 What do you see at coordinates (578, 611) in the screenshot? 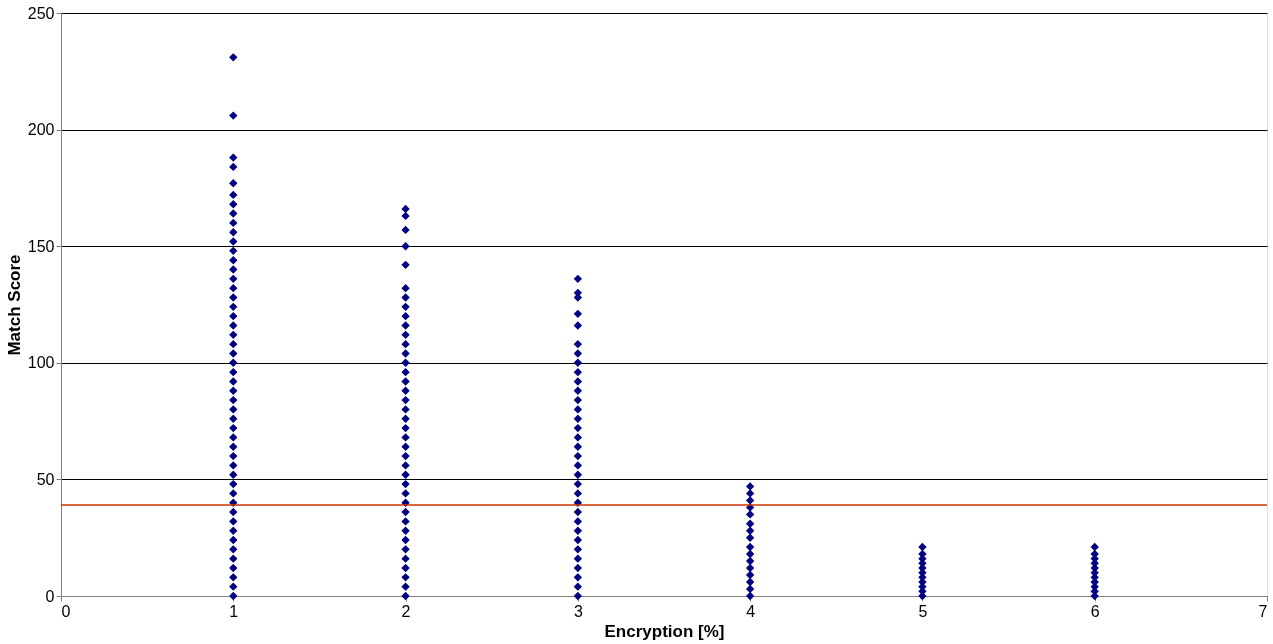
I see `x-tick-label: 3` at bounding box center [578, 611].